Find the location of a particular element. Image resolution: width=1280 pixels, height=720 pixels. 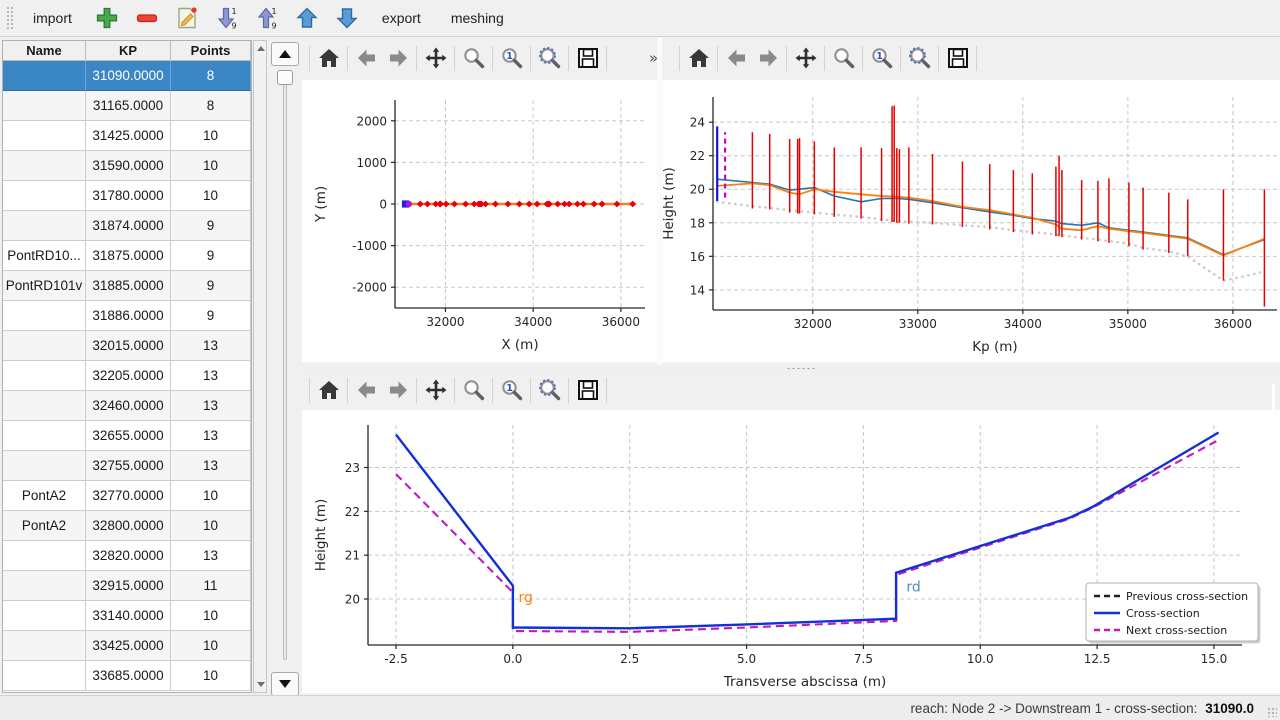

table-row: 32205.0000 13 is located at coordinates (127, 376).